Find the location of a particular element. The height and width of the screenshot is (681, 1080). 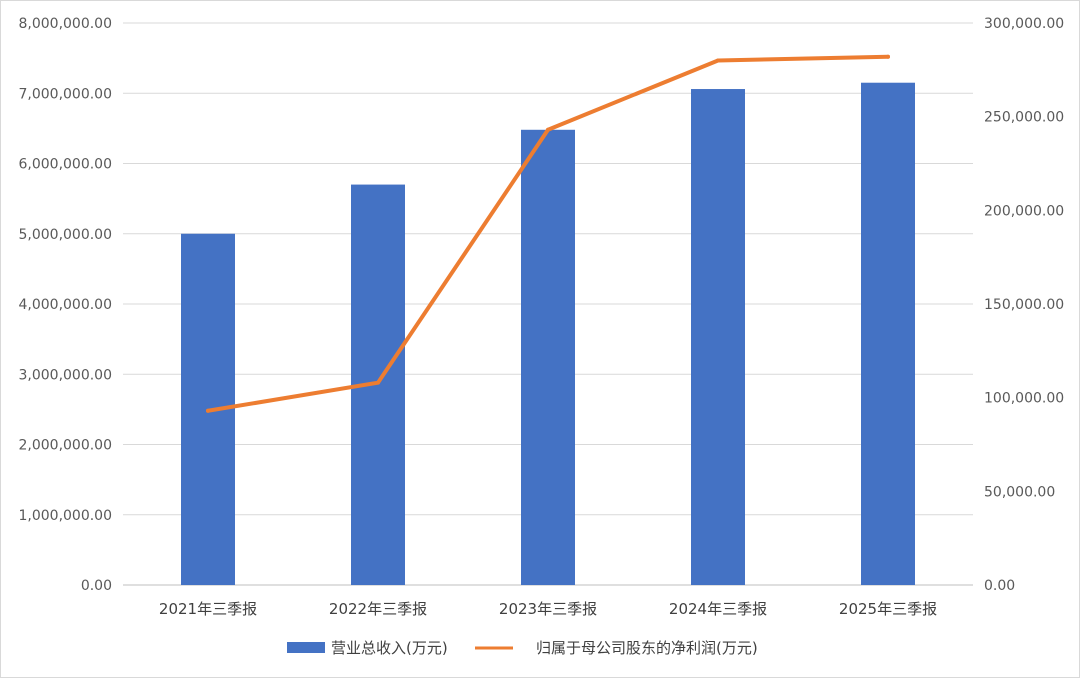

legend-line-label: 归属于母公司股东的净利润(万元) is located at coordinates (647, 648).